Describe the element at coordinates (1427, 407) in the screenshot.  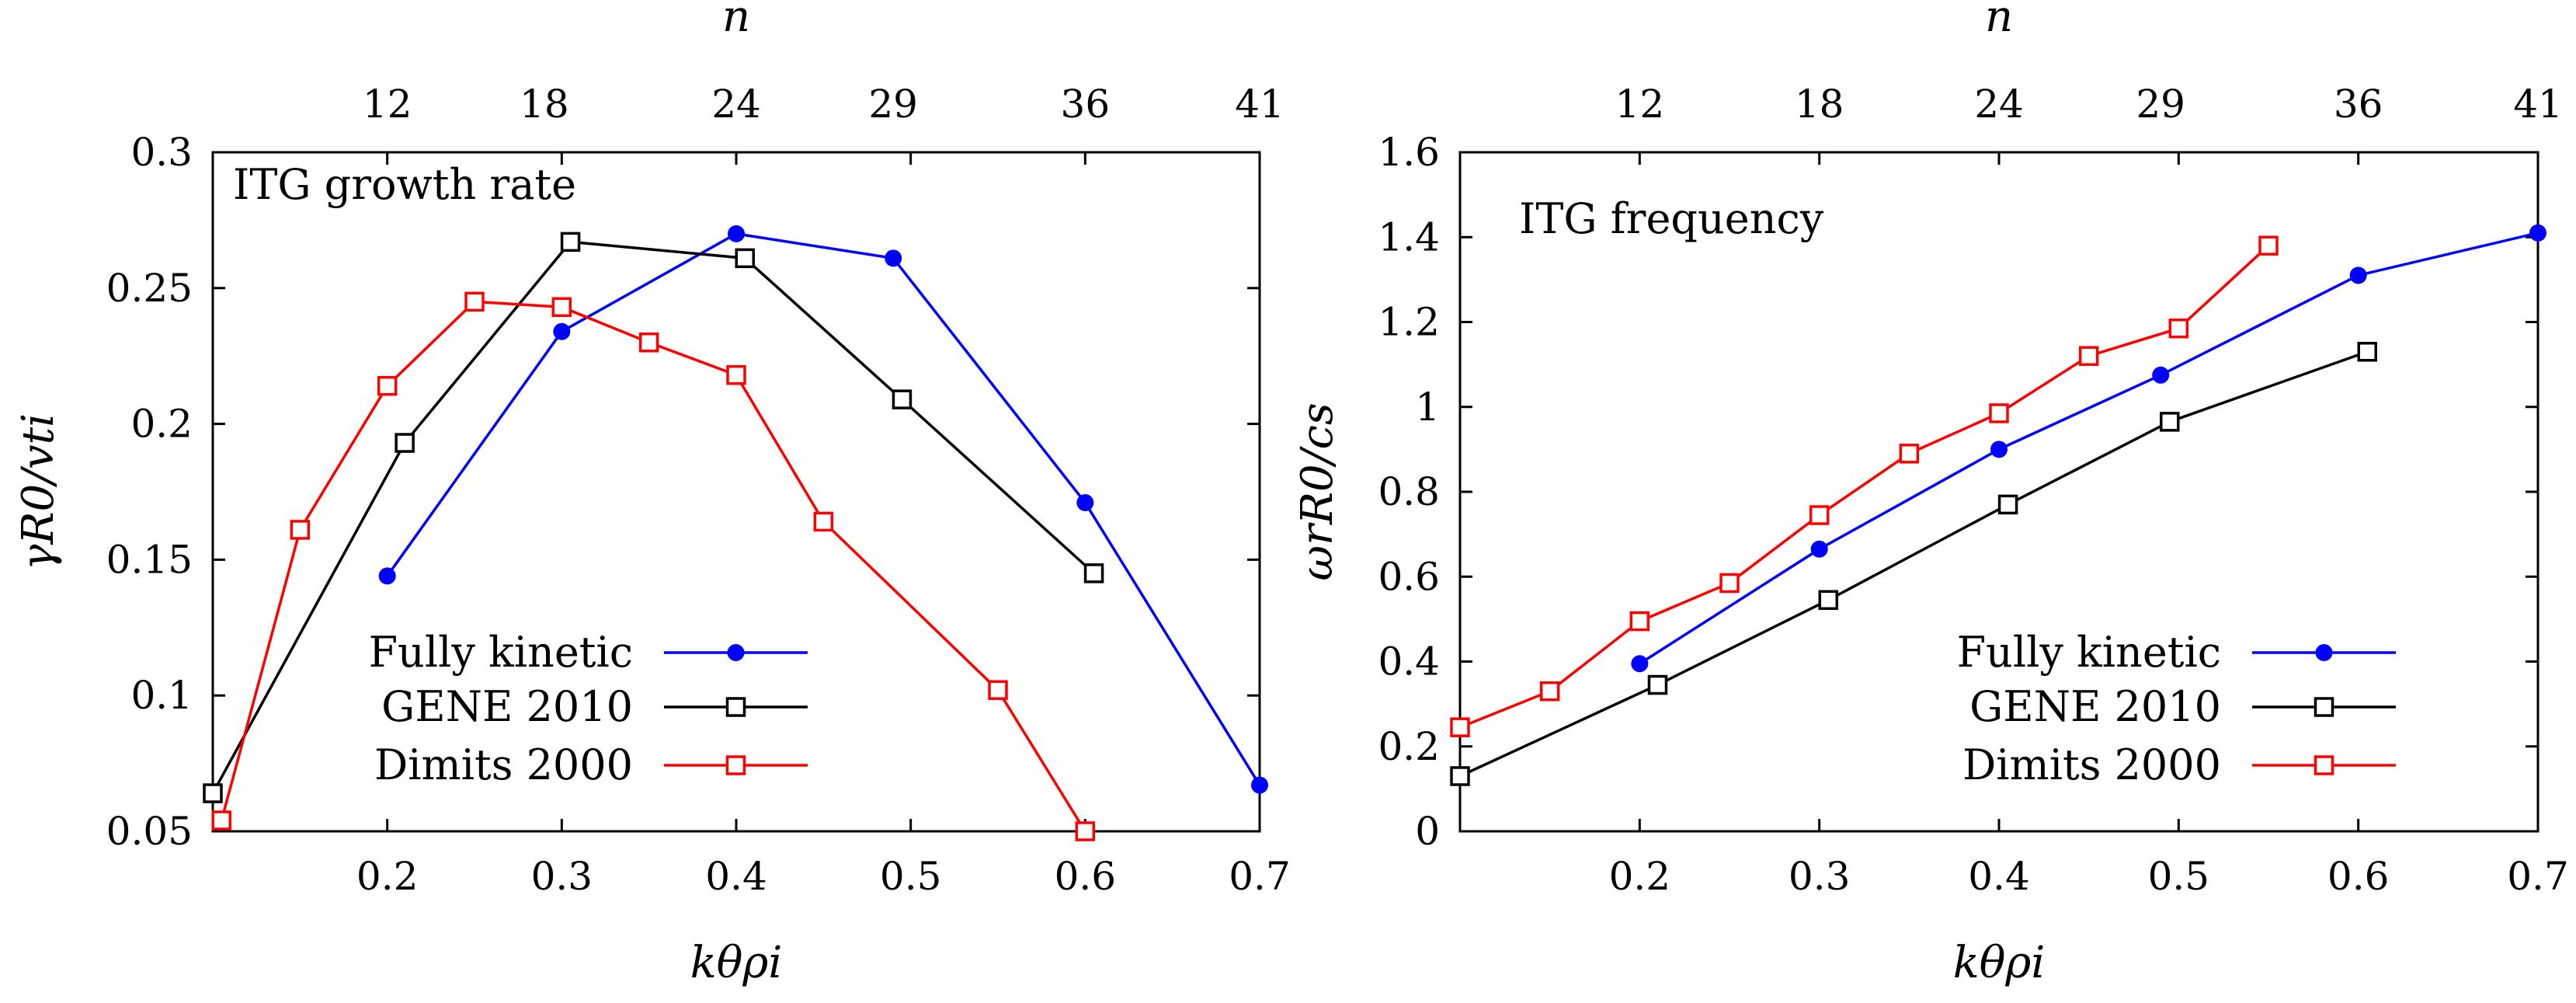
I see `y-tick-label: 1` at that location.